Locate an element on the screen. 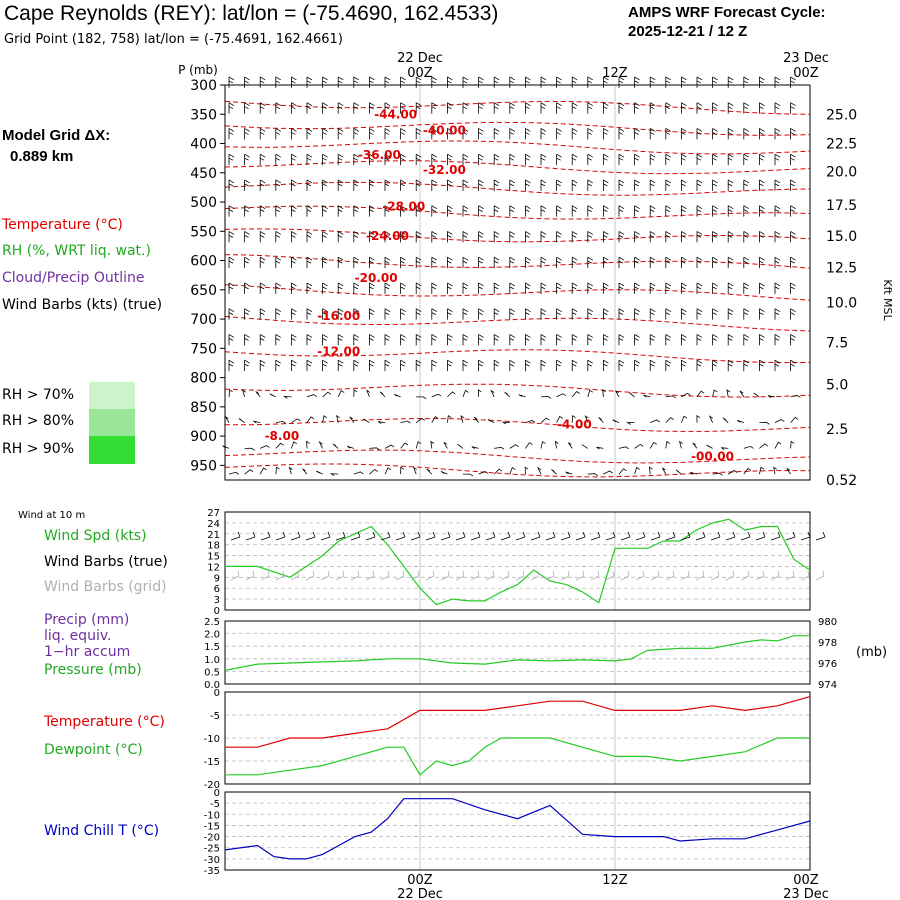 The image size is (900, 900). panel-tick-label: -5 is located at coordinates (215, 804).